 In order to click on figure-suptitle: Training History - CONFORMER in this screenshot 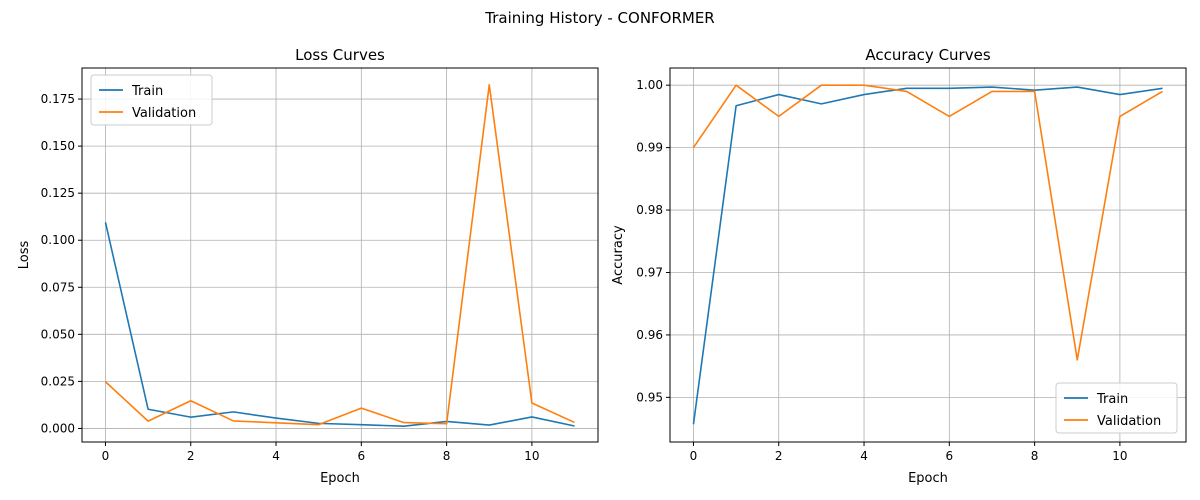, I will do `click(599, 18)`.